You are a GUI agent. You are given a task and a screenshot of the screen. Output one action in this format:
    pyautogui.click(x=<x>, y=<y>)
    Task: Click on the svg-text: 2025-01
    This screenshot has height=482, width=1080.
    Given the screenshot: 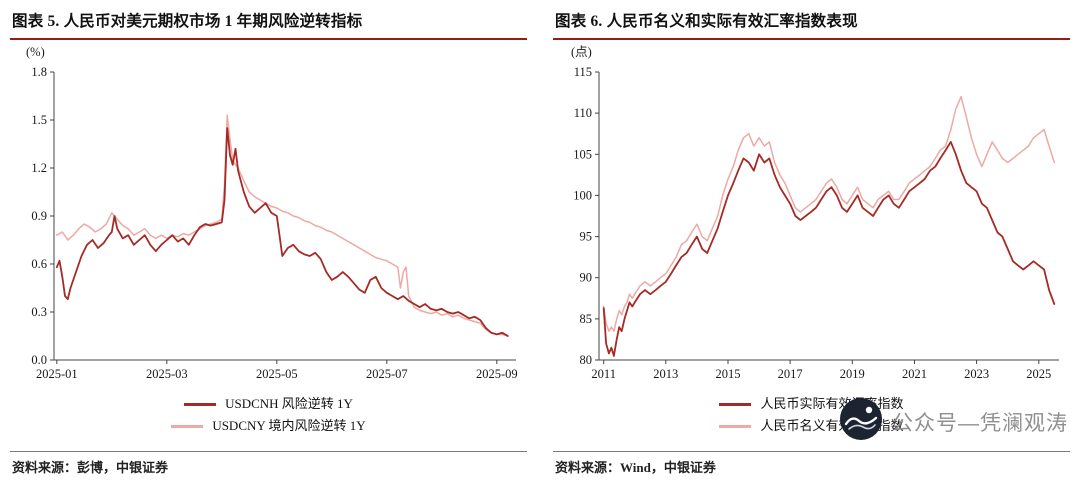 What is the action you would take?
    pyautogui.click(x=57, y=374)
    